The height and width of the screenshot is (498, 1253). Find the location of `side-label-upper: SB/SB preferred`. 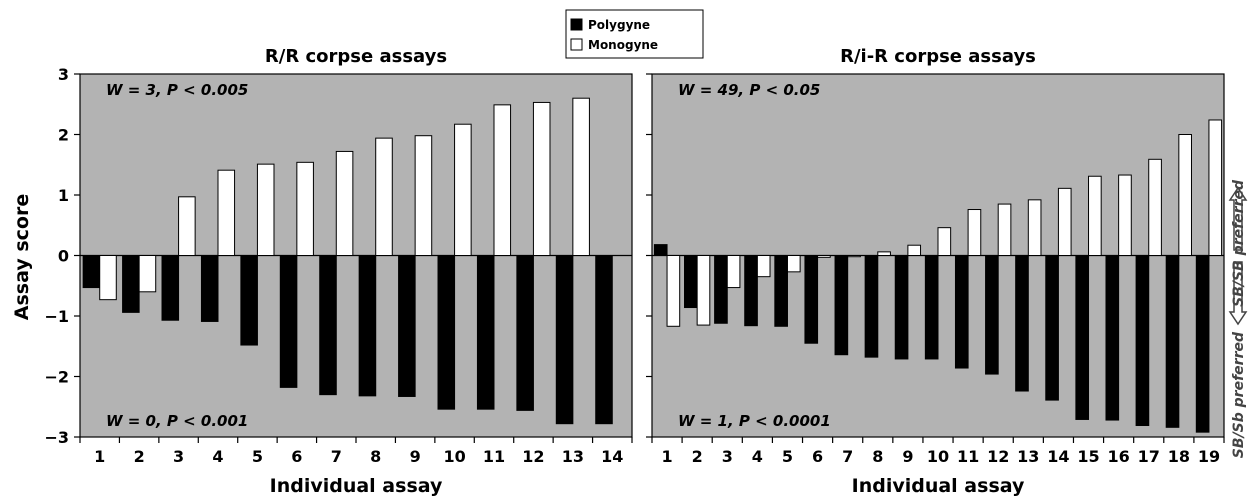

side-label-upper: SB/SB preferred is located at coordinates (1239, 243).